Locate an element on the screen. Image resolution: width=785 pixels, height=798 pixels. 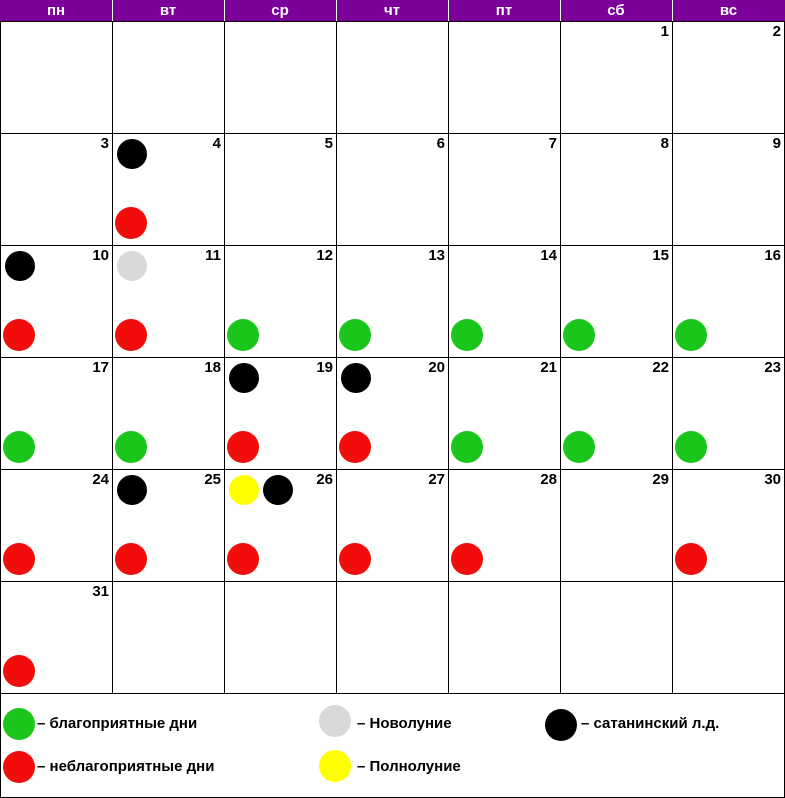
day-cell: 30 is located at coordinates (728, 525).